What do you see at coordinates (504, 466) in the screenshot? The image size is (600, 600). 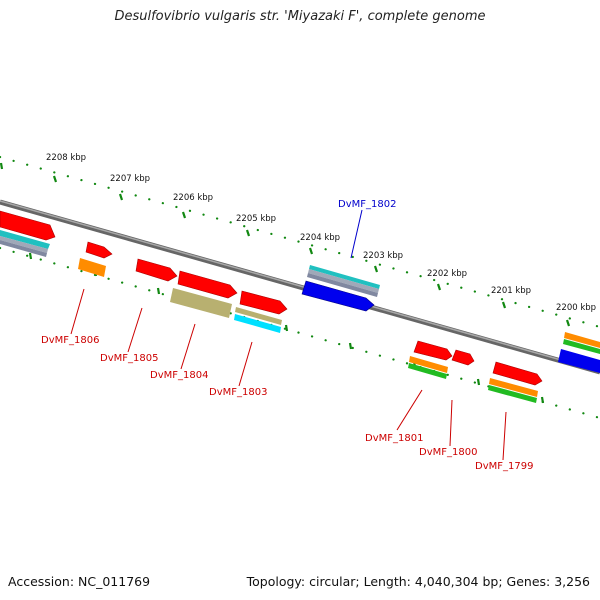 I see `gene-label: DvMF_1799` at bounding box center [504, 466].